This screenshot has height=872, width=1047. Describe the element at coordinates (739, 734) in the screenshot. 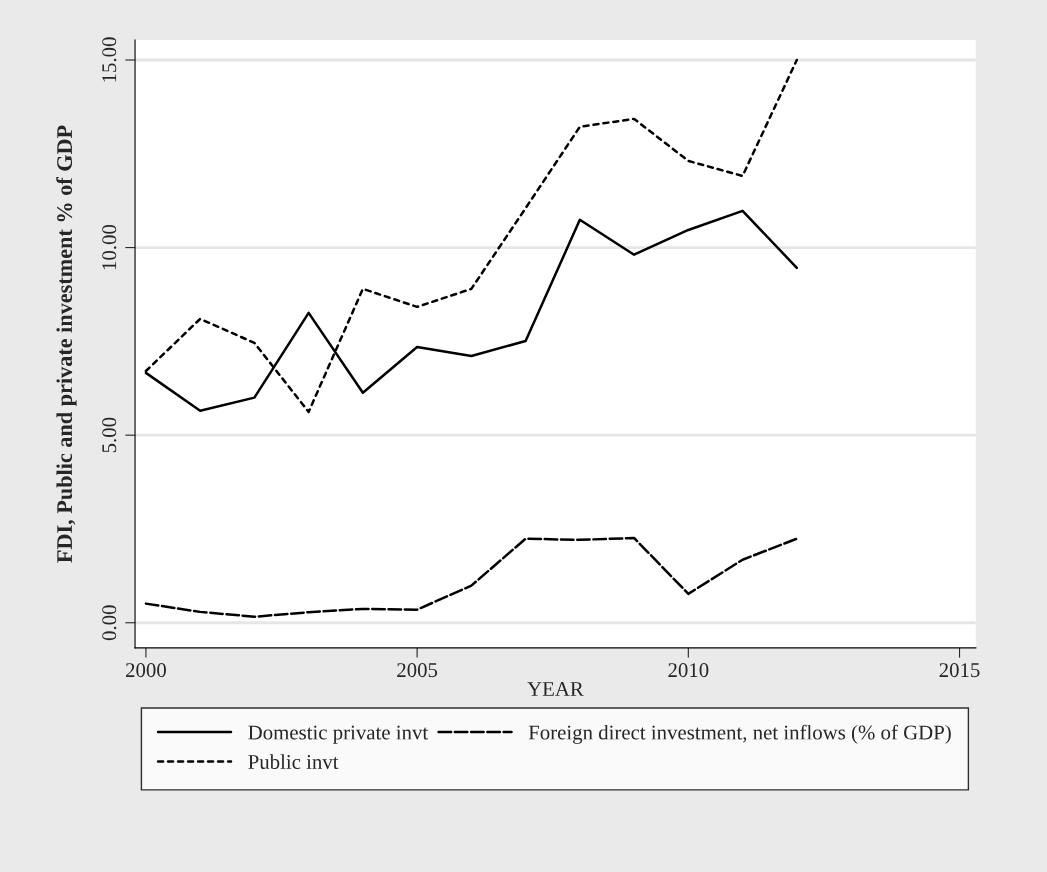

I see `legend-label: Foreign direct investment, net inflows (% of GDP)` at that location.